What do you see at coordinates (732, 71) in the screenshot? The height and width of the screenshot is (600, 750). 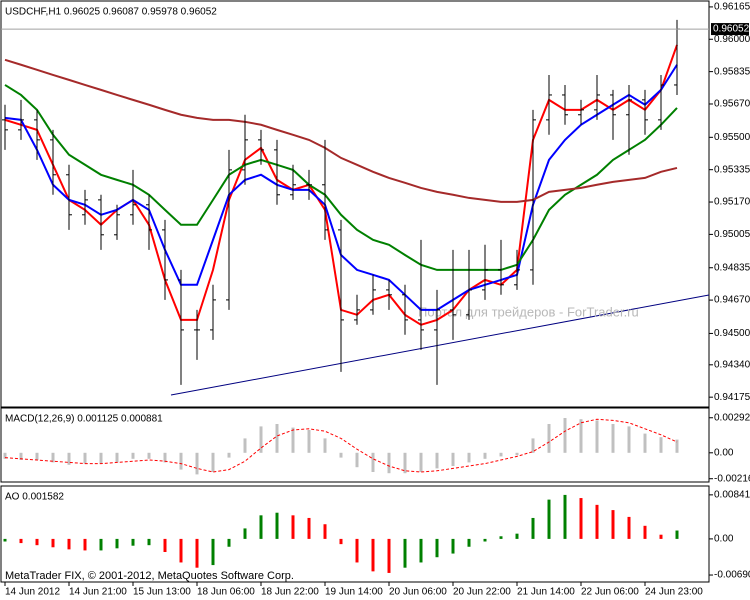 I see `y-tick-label: 0.95835` at bounding box center [732, 71].